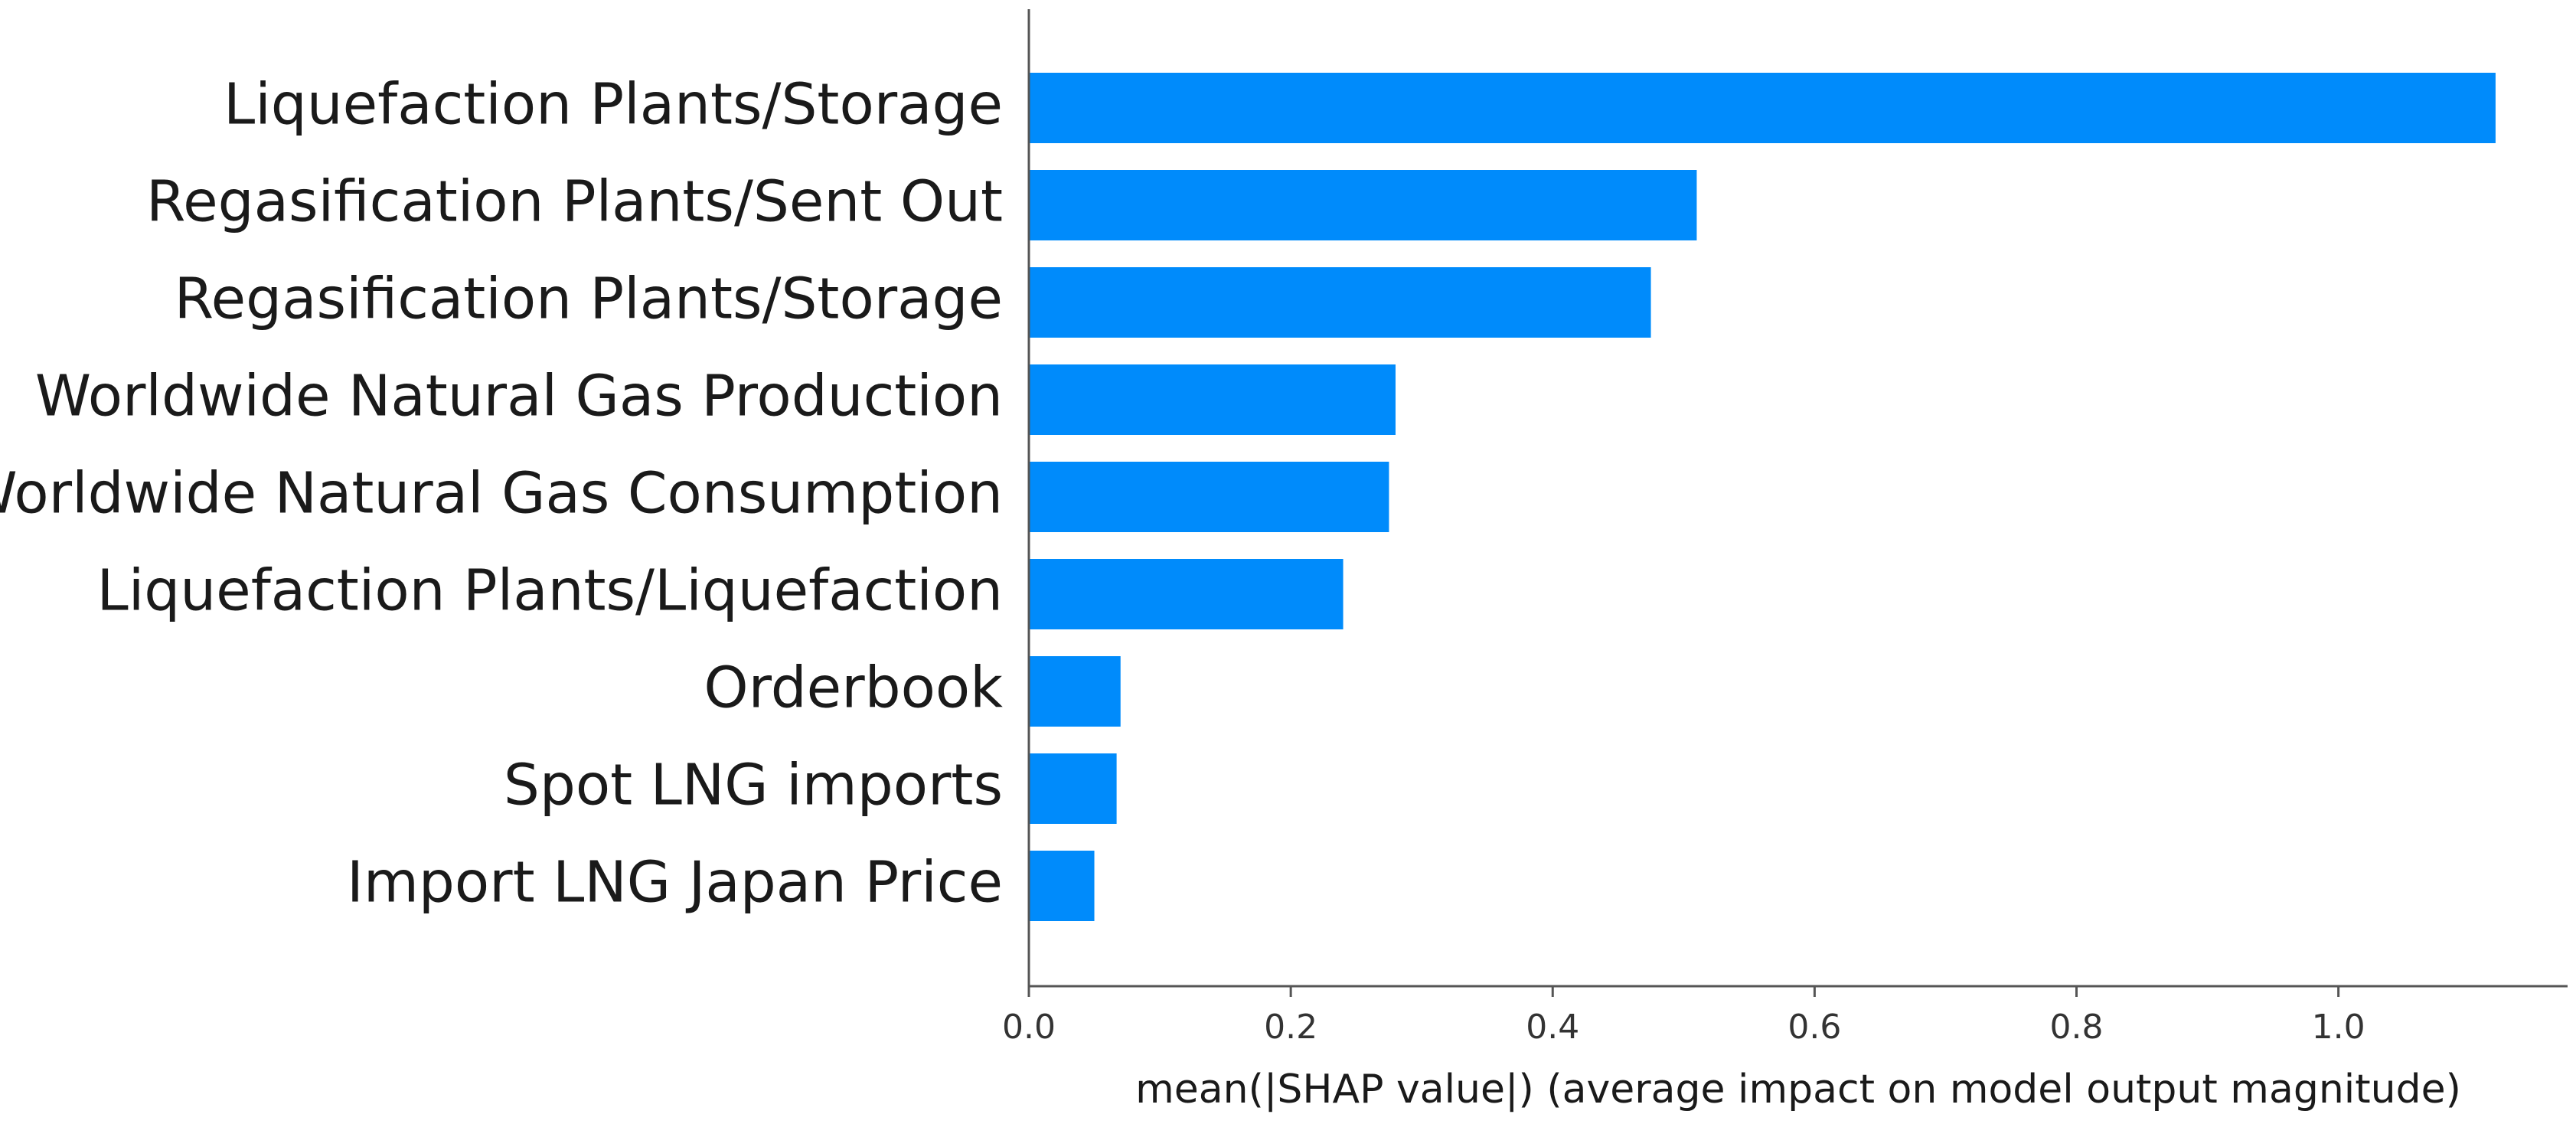  What do you see at coordinates (853, 688) in the screenshot?
I see `category-label-6: Orderbook` at bounding box center [853, 688].